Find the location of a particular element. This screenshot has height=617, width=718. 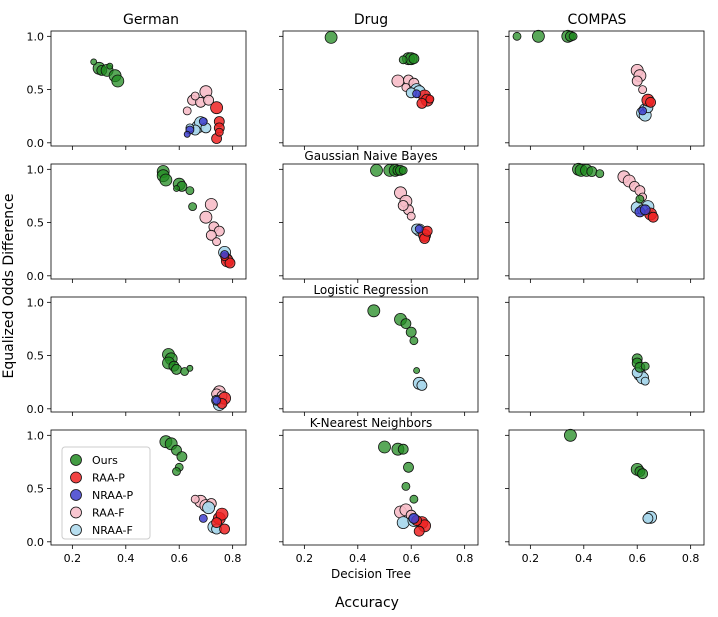

panel-3-2: 0.2 0.4 0.6 0.8 is located at coordinates (605, 496).